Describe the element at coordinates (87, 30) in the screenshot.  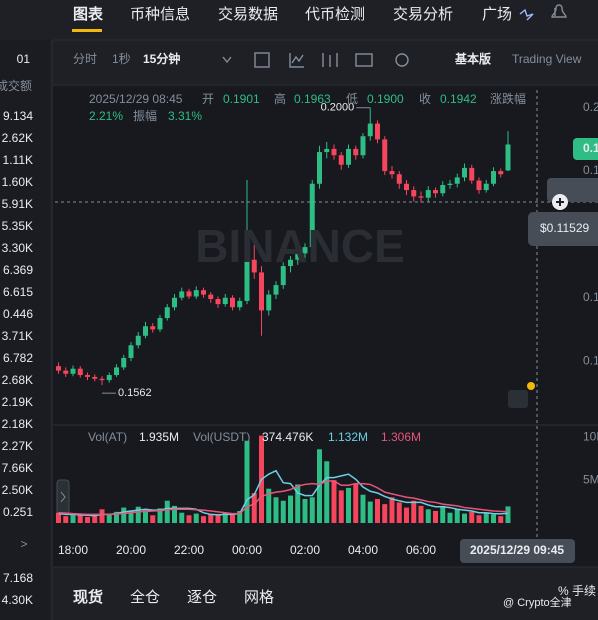
I see `active-tab-underline` at that location.